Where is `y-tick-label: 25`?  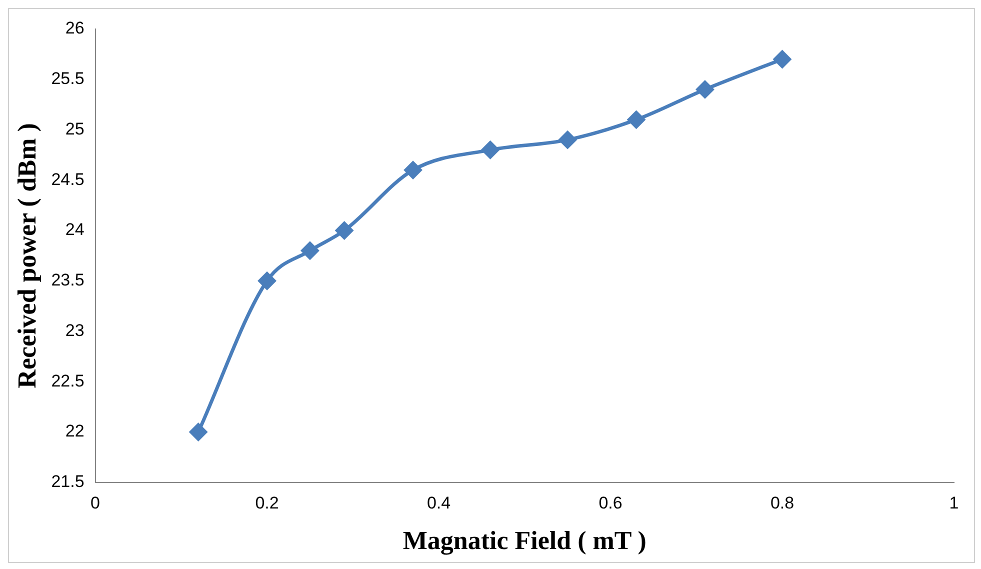 y-tick-label: 25 is located at coordinates (74, 128).